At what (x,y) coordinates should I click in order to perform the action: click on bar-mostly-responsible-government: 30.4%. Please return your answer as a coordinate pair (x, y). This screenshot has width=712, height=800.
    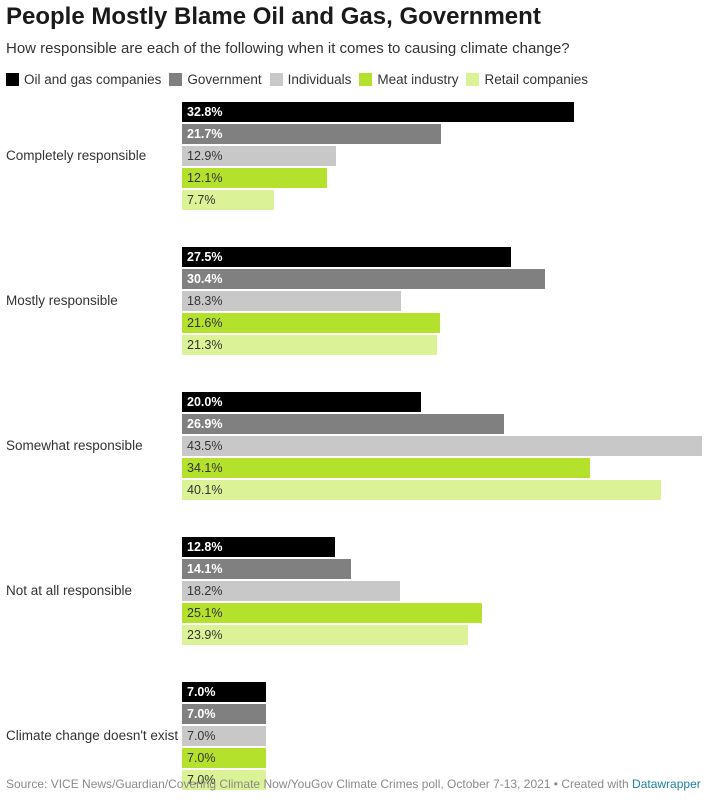
    Looking at the image, I should click on (364, 279).